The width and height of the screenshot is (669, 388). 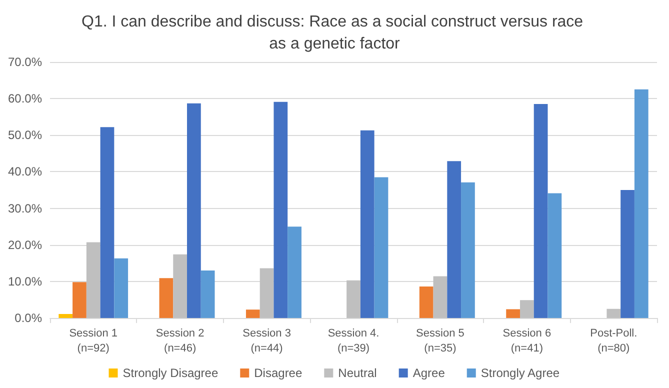 I want to click on y-tick-label: 30.0%, so click(x=25, y=208).